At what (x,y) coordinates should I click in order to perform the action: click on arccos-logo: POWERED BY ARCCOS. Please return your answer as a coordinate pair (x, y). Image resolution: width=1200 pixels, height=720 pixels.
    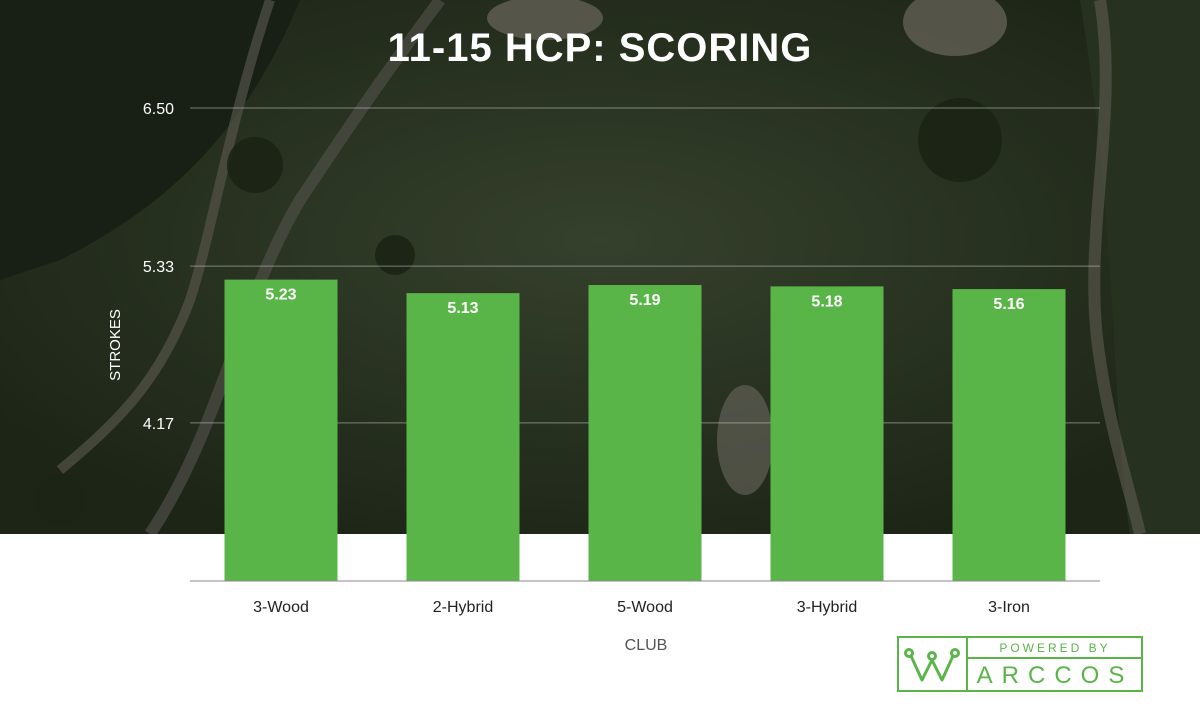
    Looking at the image, I should click on (1020, 664).